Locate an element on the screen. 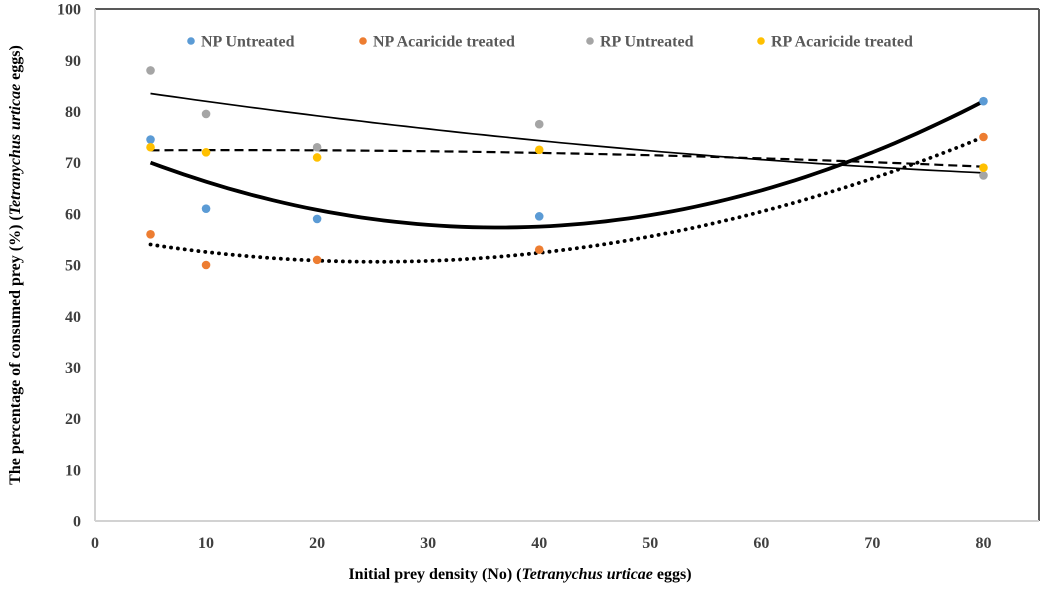 The width and height of the screenshot is (1063, 591). x-tick-label: 30 is located at coordinates (428, 543).